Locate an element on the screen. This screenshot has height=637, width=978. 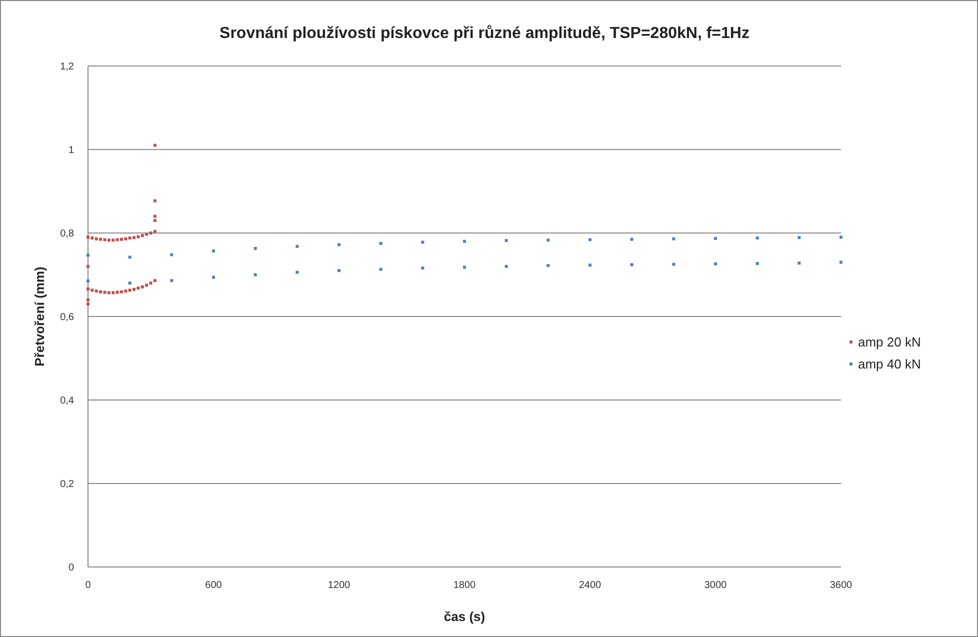
x-tick-label: 1800 is located at coordinates (464, 585).